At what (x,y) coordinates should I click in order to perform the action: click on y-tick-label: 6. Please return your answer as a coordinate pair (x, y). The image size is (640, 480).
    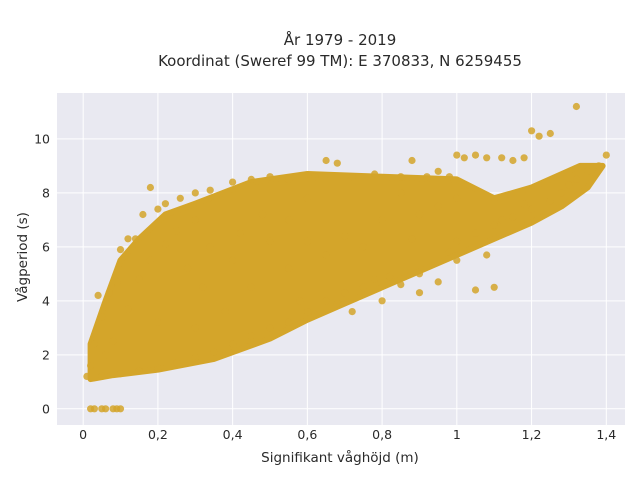
    Looking at the image, I should click on (46, 246).